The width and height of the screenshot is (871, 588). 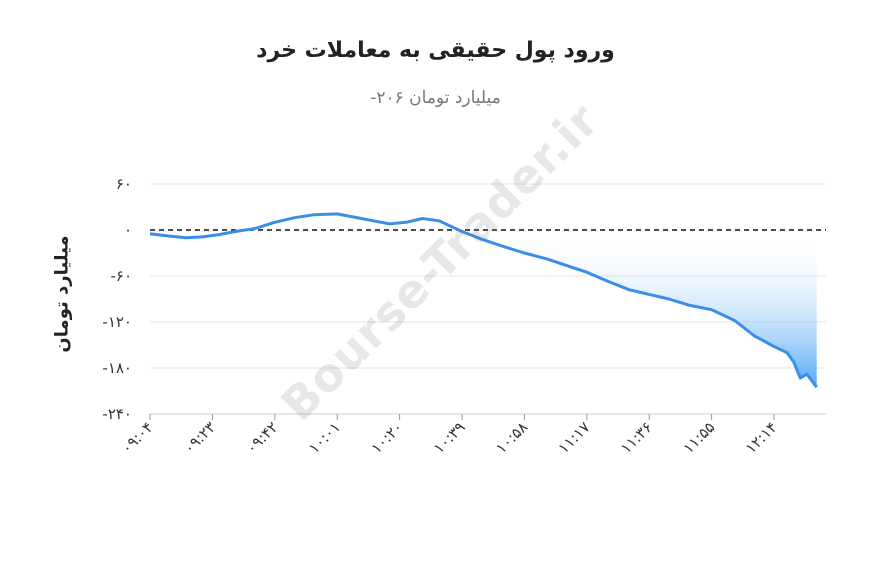 What do you see at coordinates (121, 276) in the screenshot?
I see `y-tick-label: -۶۰` at bounding box center [121, 276].